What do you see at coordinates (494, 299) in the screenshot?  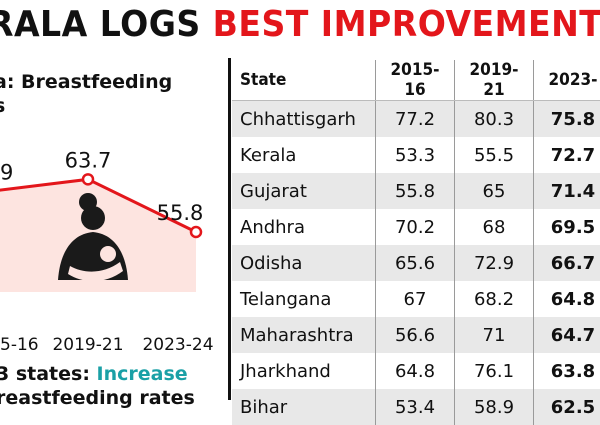 I see `value-2019-21: 68.2` at bounding box center [494, 299].